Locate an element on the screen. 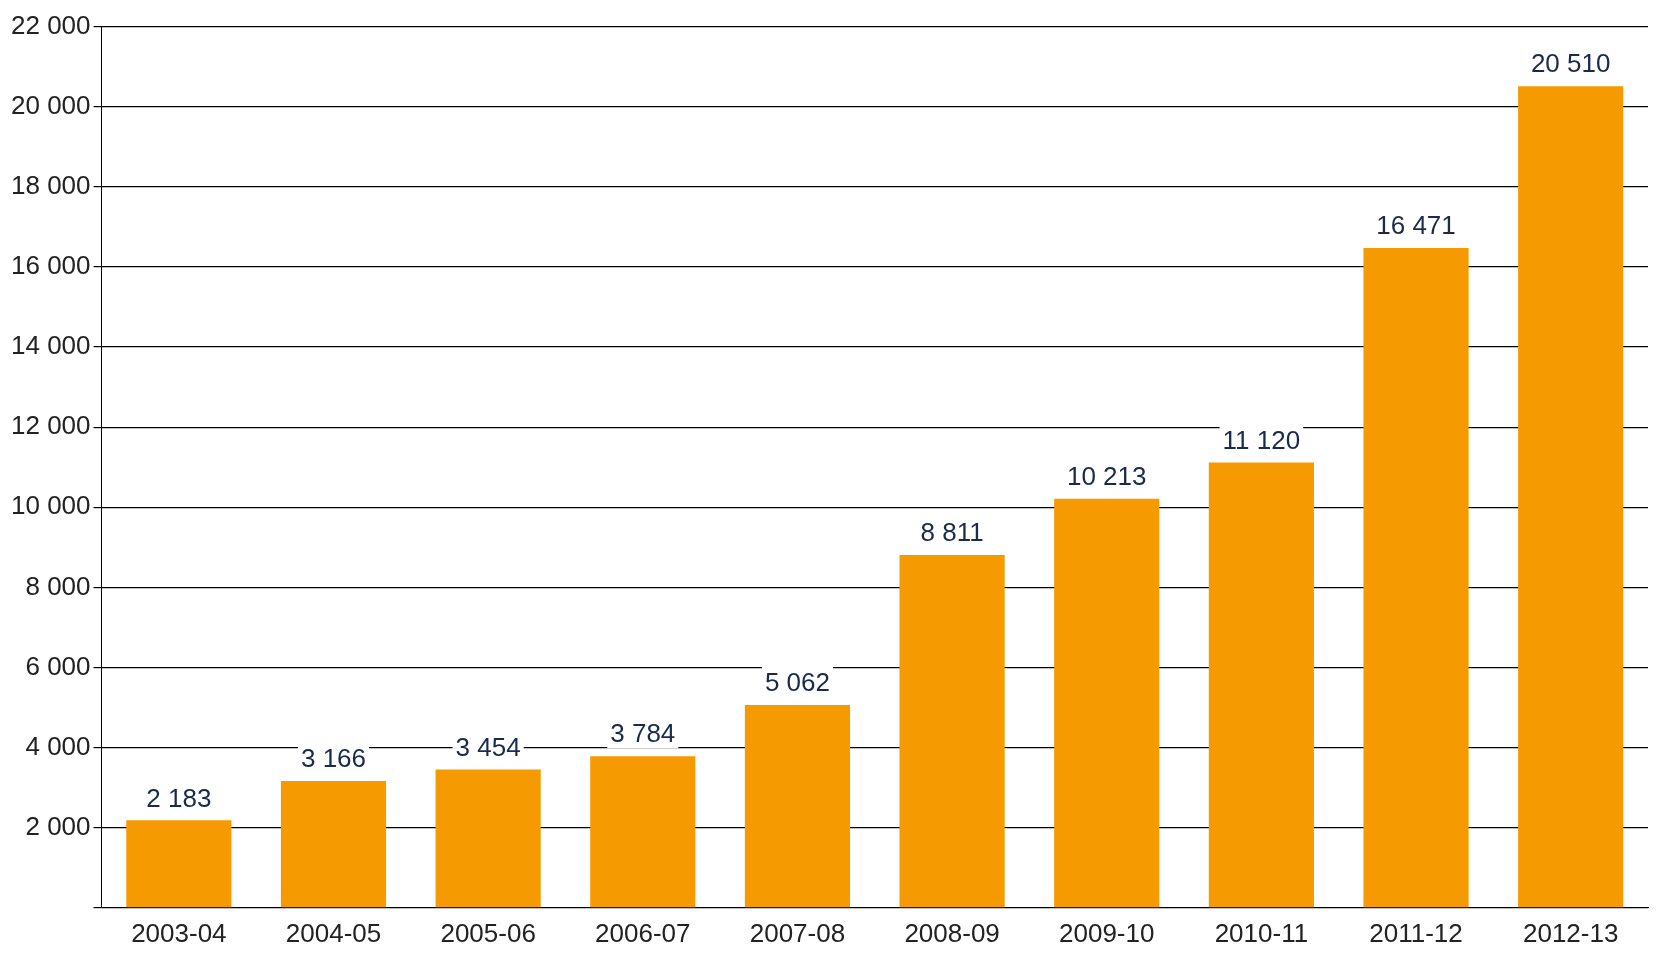 The image size is (1672, 966). data-label: 10 213 is located at coordinates (1106, 475).